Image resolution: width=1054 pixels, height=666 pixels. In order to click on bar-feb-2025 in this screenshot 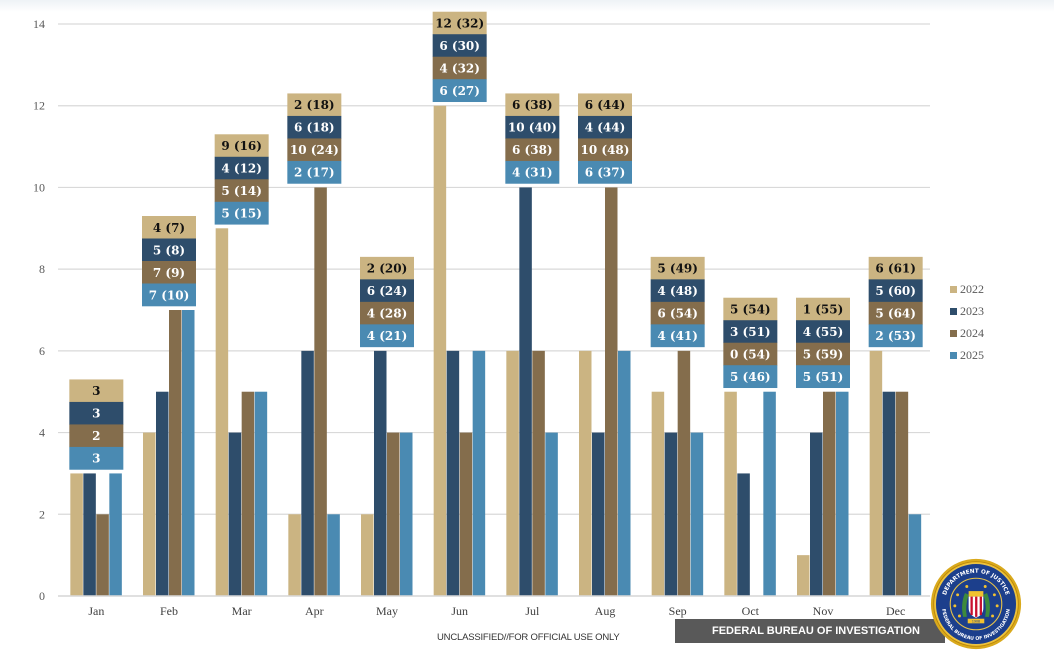, I will do `click(188, 453)`.